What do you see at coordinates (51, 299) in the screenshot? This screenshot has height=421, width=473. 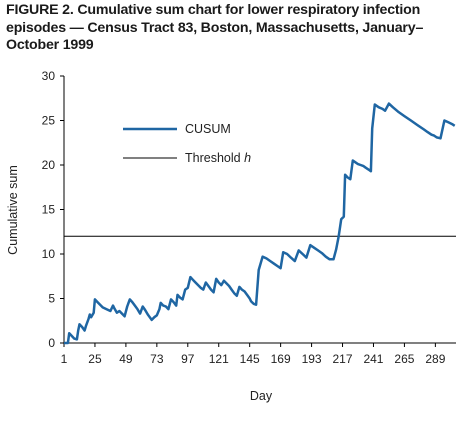 I see `y-tick-label: 5` at bounding box center [51, 299].